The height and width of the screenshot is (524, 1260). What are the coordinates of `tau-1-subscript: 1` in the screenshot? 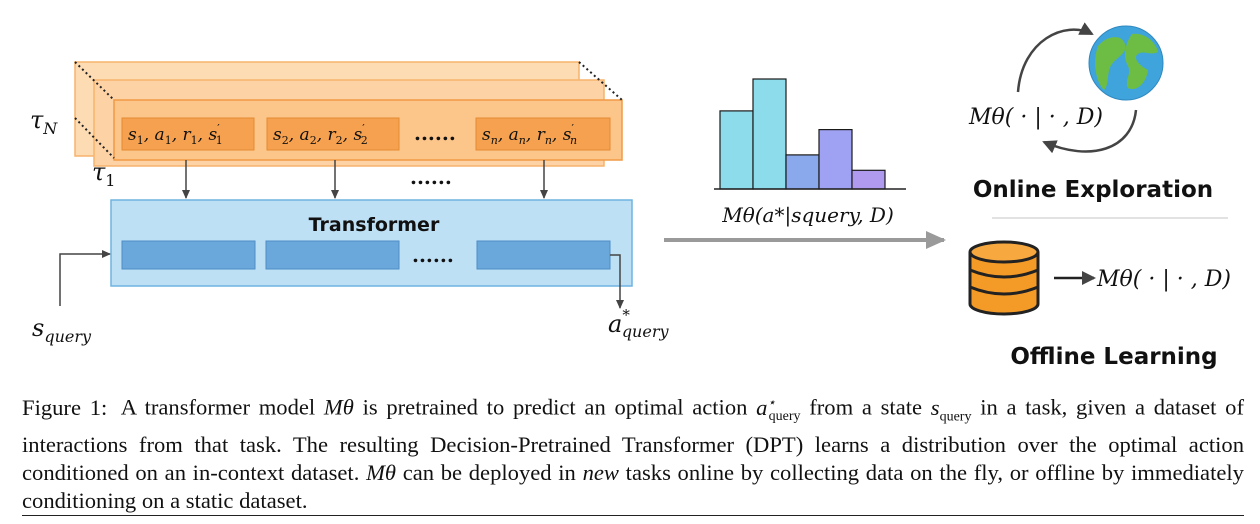 It's located at (110, 180).